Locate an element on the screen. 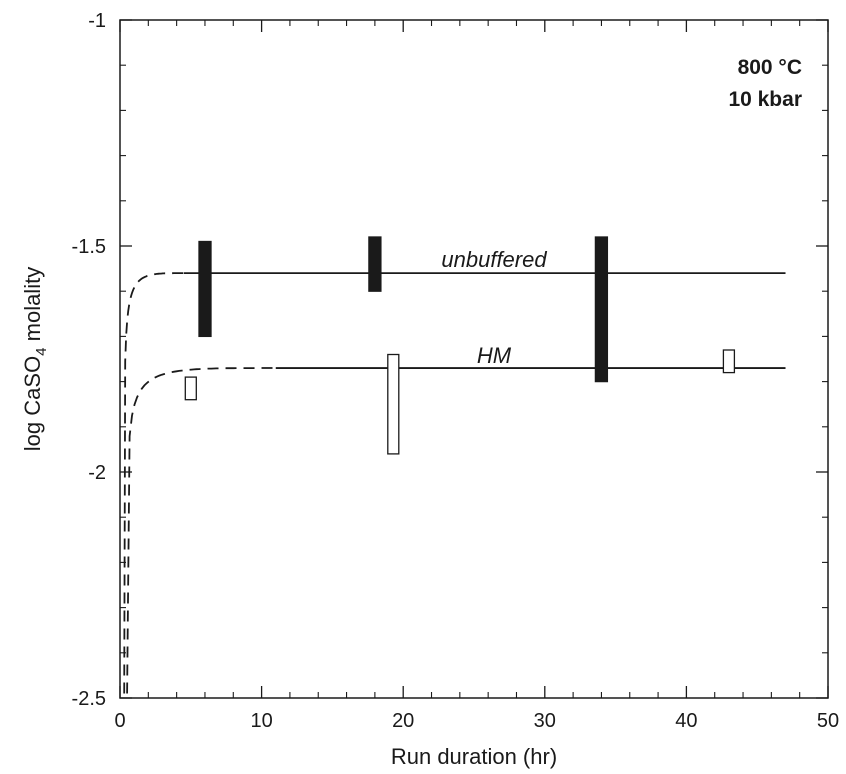 Image resolution: width=846 pixels, height=774 pixels. y-tick-label: -2.5 is located at coordinates (89, 699).